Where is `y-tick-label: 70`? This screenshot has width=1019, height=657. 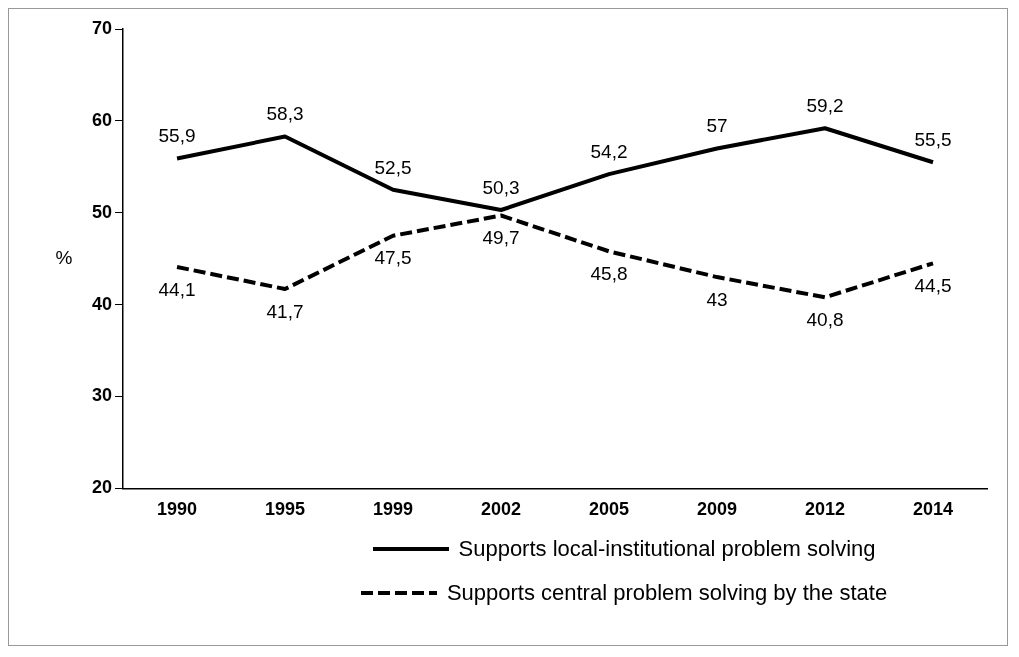
y-tick-label: 70 is located at coordinates (102, 27).